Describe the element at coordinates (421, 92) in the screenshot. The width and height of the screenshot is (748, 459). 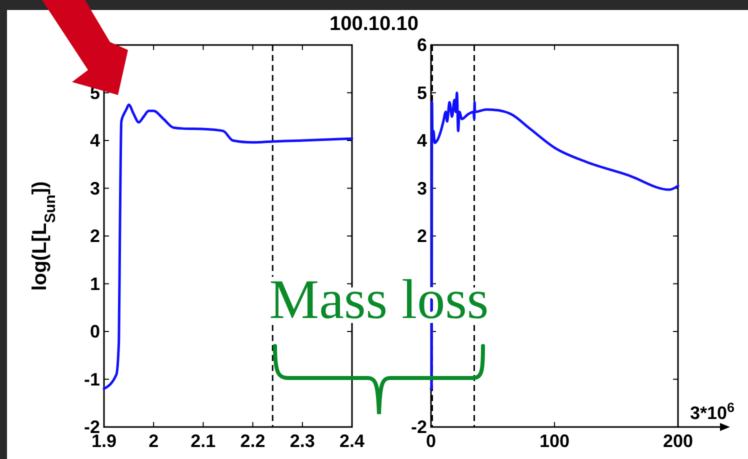
I see `y-tick-label: 5` at that location.